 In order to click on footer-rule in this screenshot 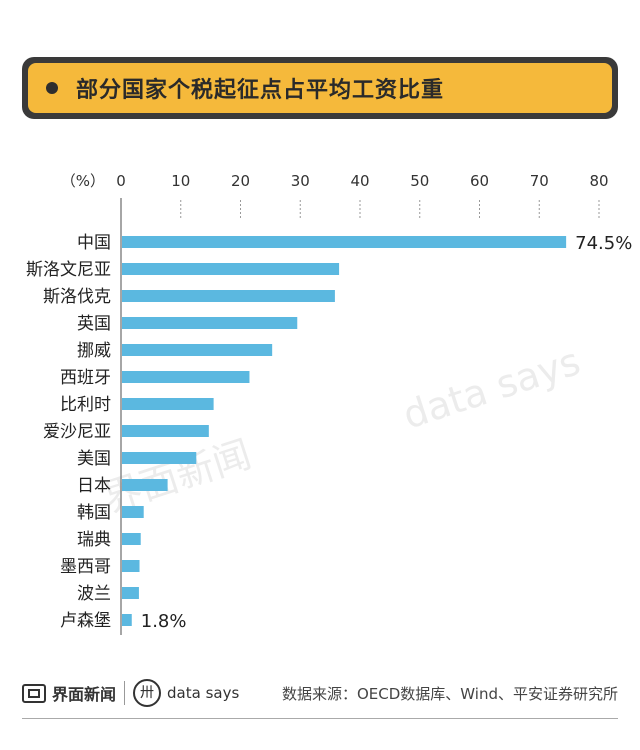, I will do `click(320, 718)`.